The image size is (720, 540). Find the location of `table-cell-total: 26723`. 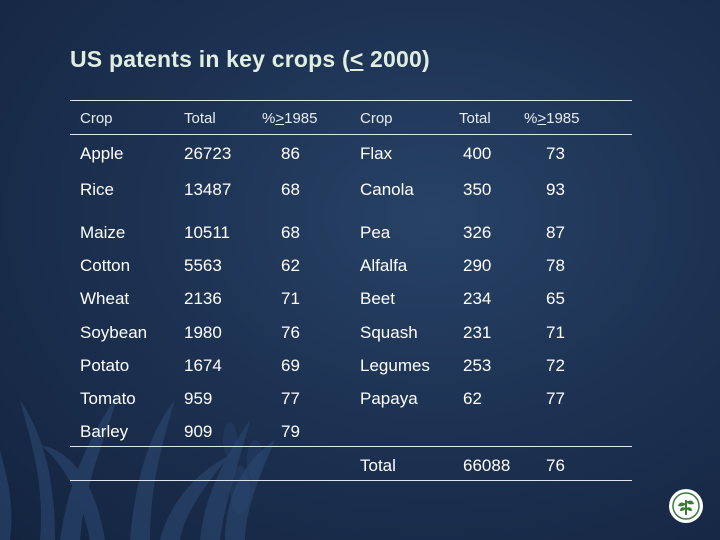

table-cell-total: 26723 is located at coordinates (208, 153).